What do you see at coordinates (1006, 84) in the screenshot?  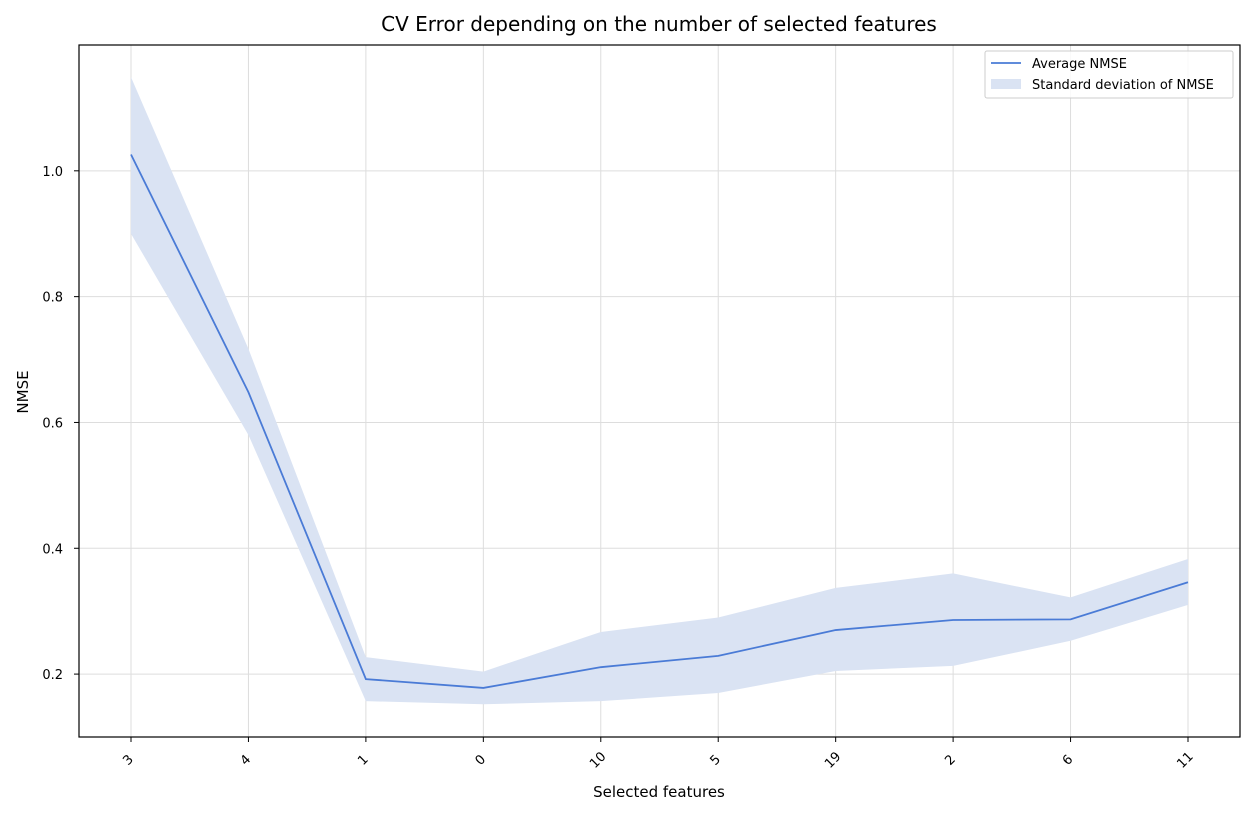 I see `legend-band-swatch` at bounding box center [1006, 84].